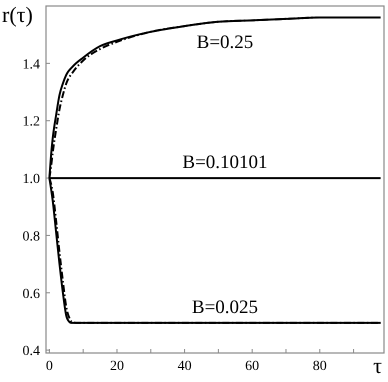 This screenshot has width=388, height=382. I want to click on x-tick-label: 80, so click(319, 366).